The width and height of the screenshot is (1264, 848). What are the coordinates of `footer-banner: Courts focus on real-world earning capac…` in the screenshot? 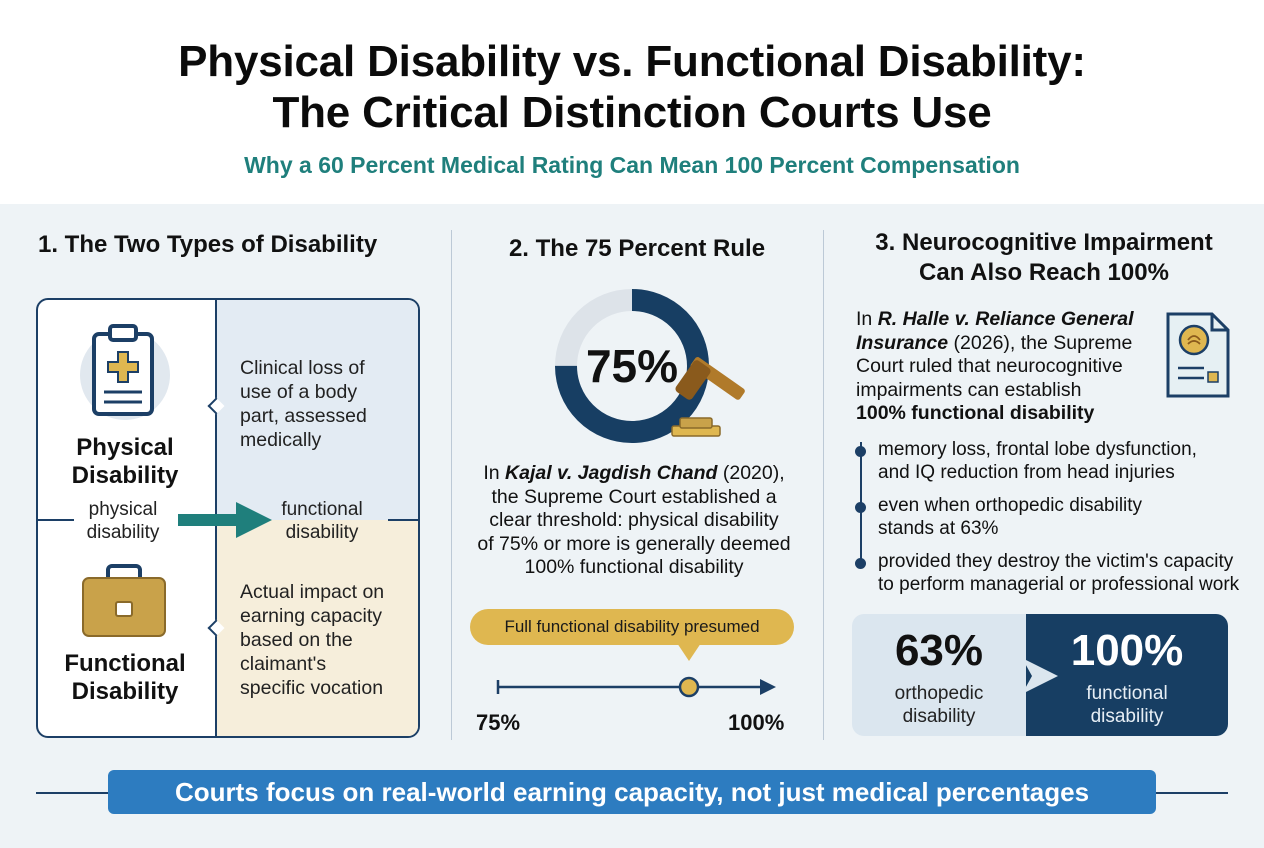 It's located at (632, 792).